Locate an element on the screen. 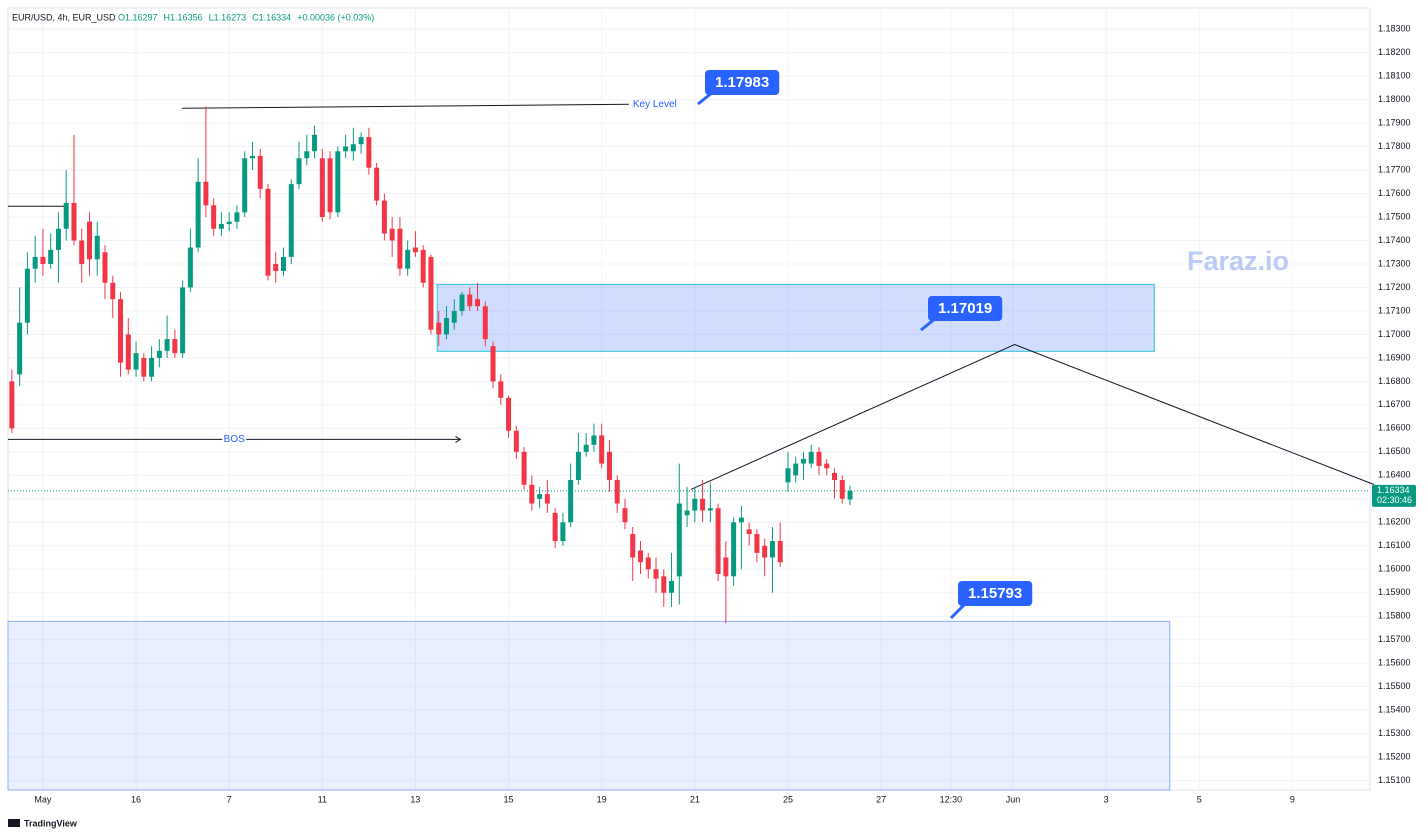  quote-value: H1.16356 is located at coordinates (183, 17).